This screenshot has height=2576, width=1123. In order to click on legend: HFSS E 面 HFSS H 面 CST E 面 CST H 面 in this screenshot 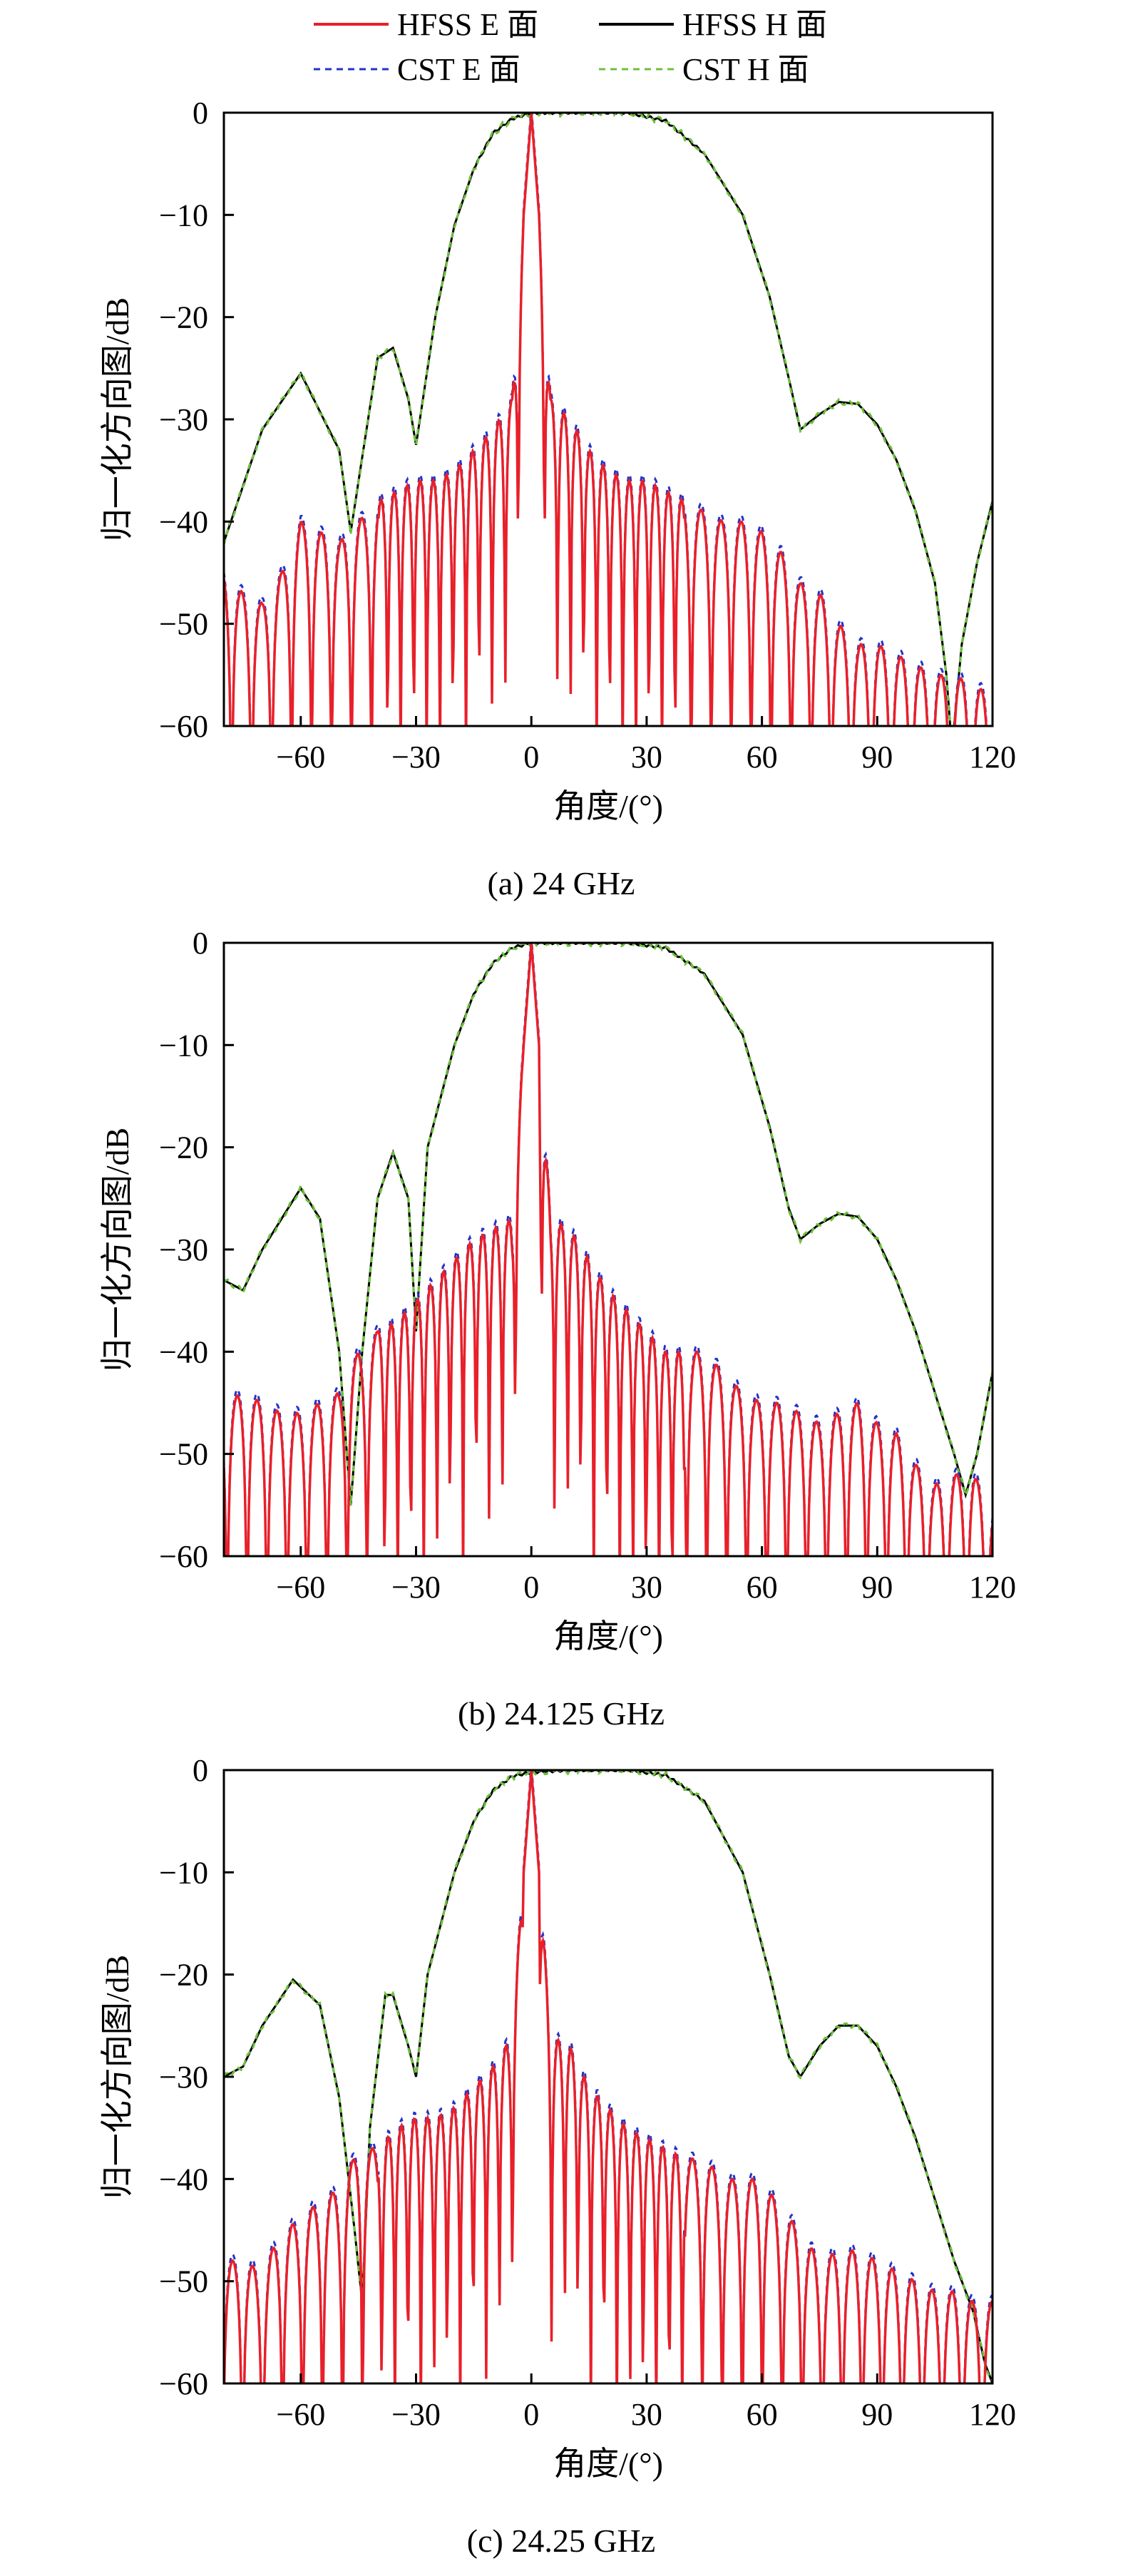, I will do `click(570, 47)`.